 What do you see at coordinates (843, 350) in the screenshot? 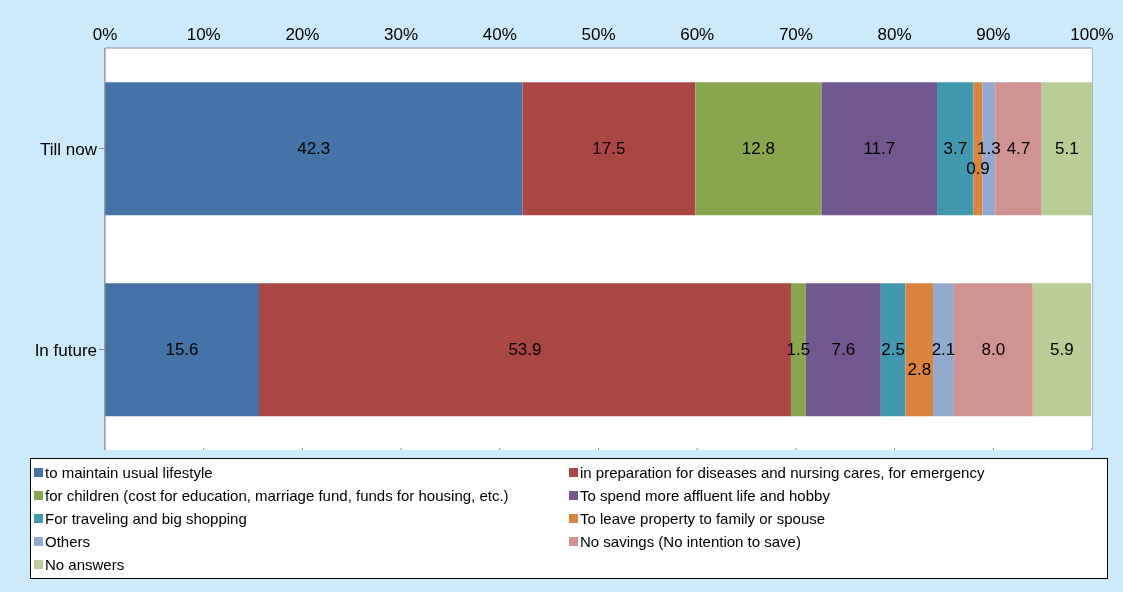
I see `data-label: 7.6` at bounding box center [843, 350].